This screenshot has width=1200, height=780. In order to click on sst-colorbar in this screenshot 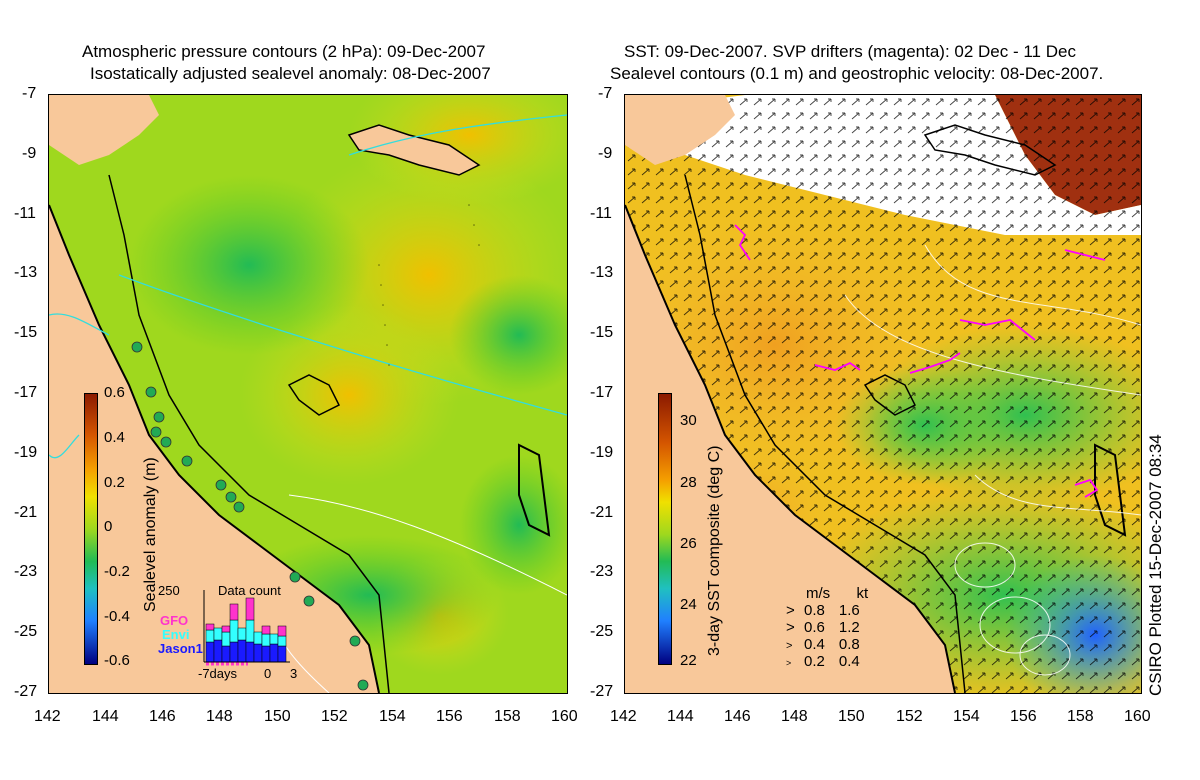, I will do `click(665, 529)`.